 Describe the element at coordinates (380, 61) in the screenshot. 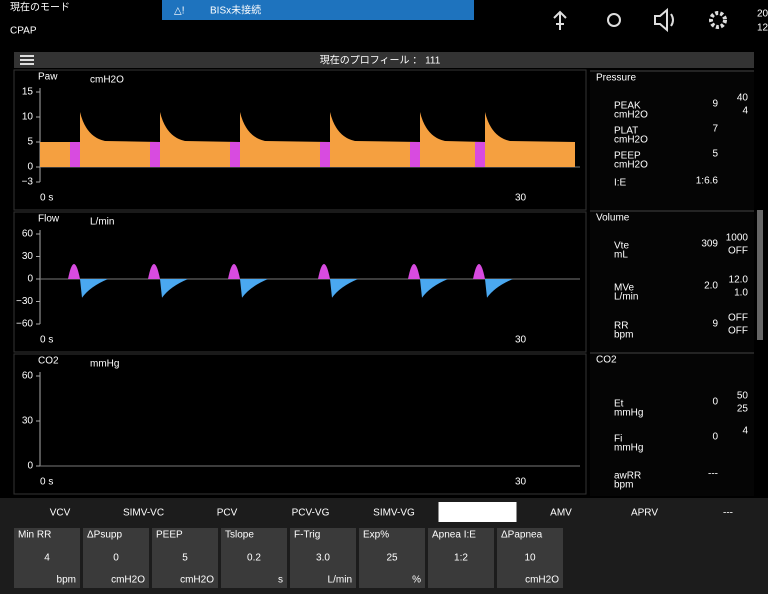

I see `profile-label: 現在のプロフィール ： 111` at that location.